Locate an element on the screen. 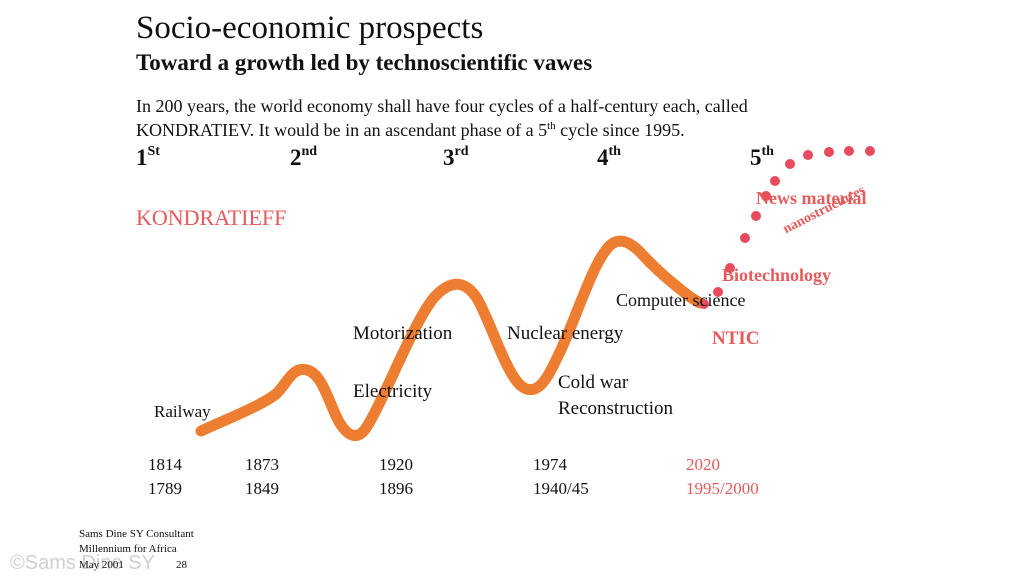 This screenshot has height=576, width=1024. footer-consultant: Sams Dine SY Consultant is located at coordinates (136, 534).